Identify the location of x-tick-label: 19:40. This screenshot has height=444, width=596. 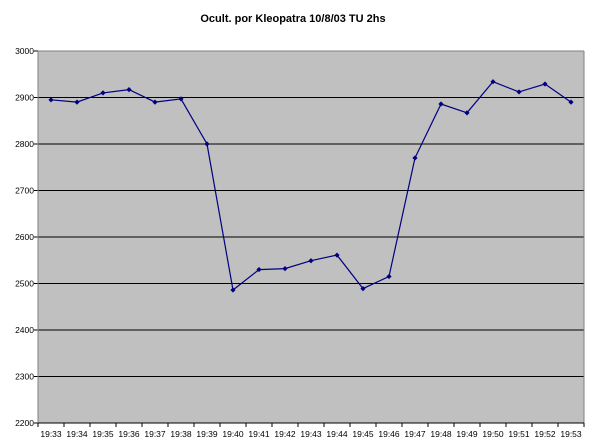
(233, 434).